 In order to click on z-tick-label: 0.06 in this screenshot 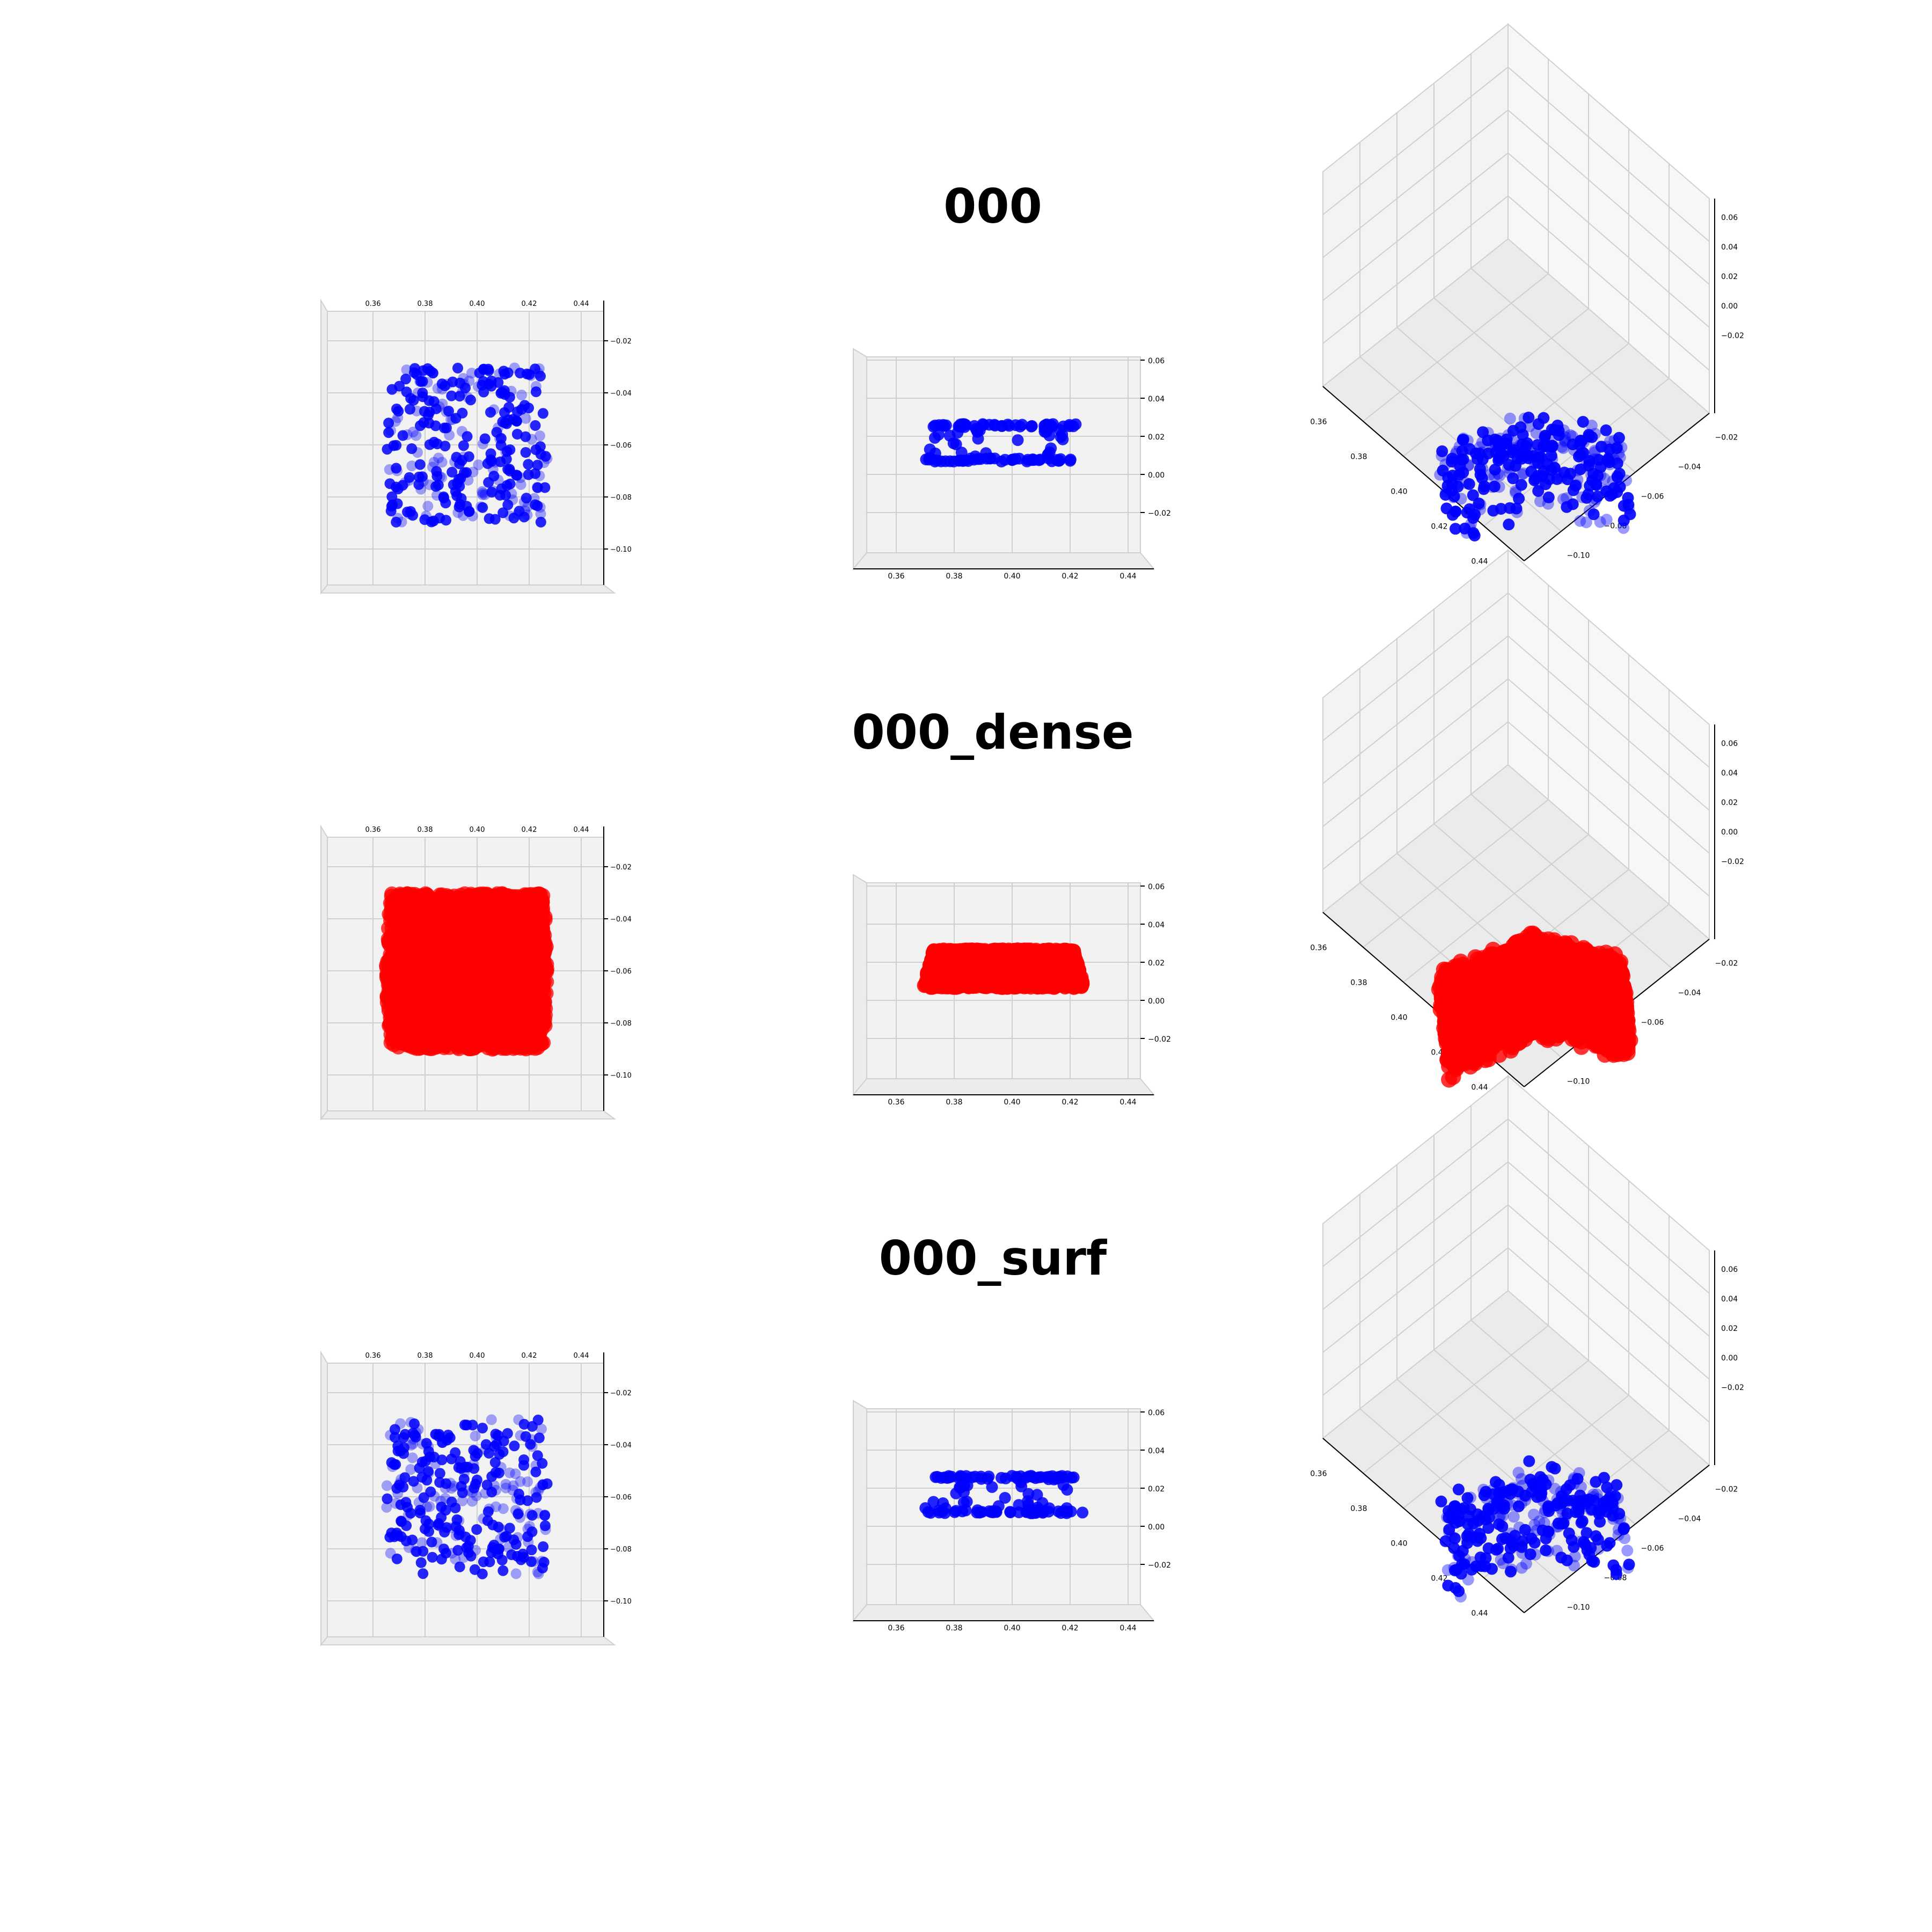, I will do `click(1729, 218)`.